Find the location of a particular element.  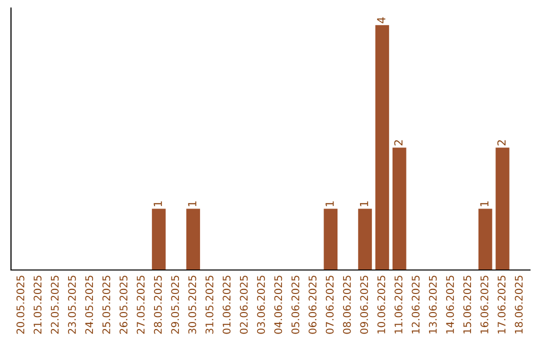

x-tick-label: 02.06.2025 is located at coordinates (244, 305).